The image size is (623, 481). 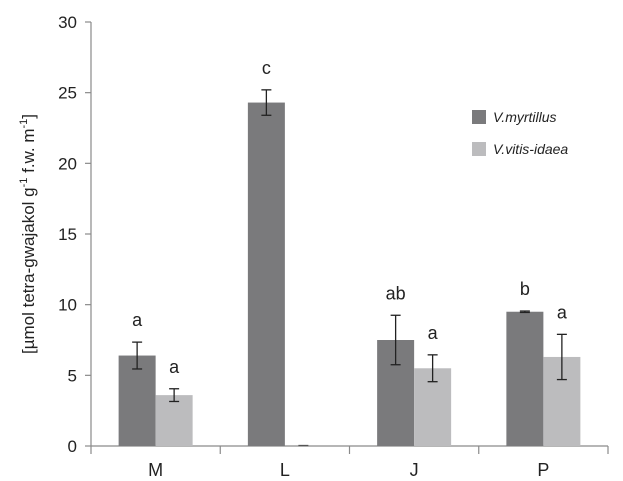 What do you see at coordinates (266, 68) in the screenshot?
I see `significance-label: c` at bounding box center [266, 68].